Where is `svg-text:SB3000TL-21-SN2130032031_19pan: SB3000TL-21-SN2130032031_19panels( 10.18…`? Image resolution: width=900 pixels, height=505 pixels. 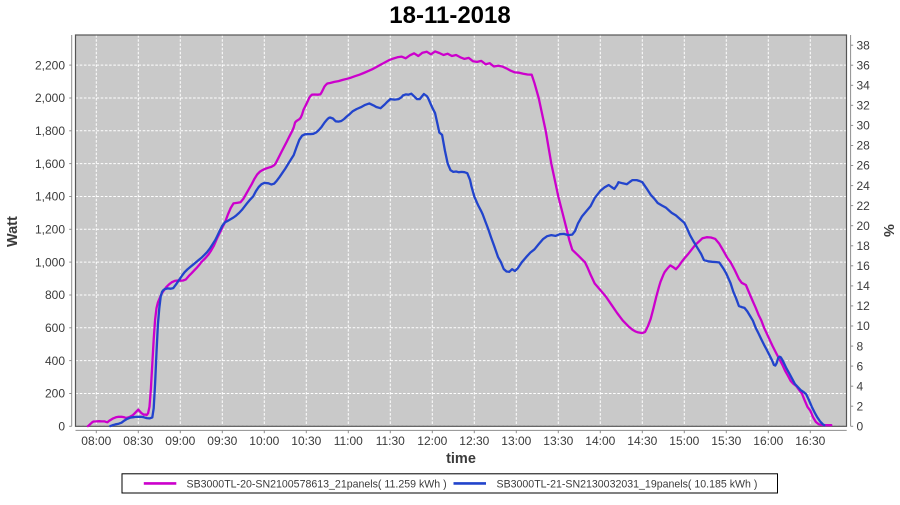 svg-text:SB3000TL-21-SN2130032031_19pan: SB3000TL-21-SN2130032031_19panels( 10.18… is located at coordinates (627, 485).